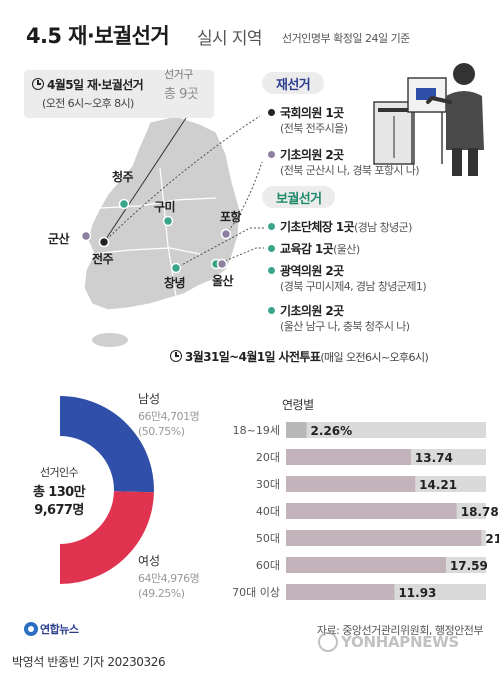  What do you see at coordinates (59, 510) in the screenshot?
I see `donut-center-value-2: 9,677명` at bounding box center [59, 510].